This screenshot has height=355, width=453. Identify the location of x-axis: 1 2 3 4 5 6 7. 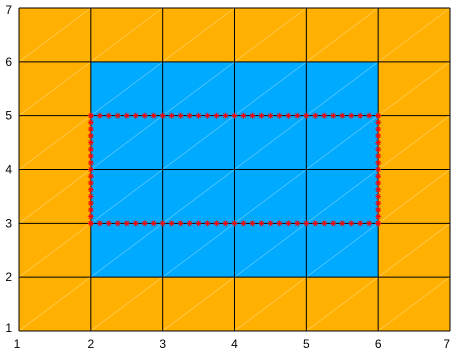
(232, 344).